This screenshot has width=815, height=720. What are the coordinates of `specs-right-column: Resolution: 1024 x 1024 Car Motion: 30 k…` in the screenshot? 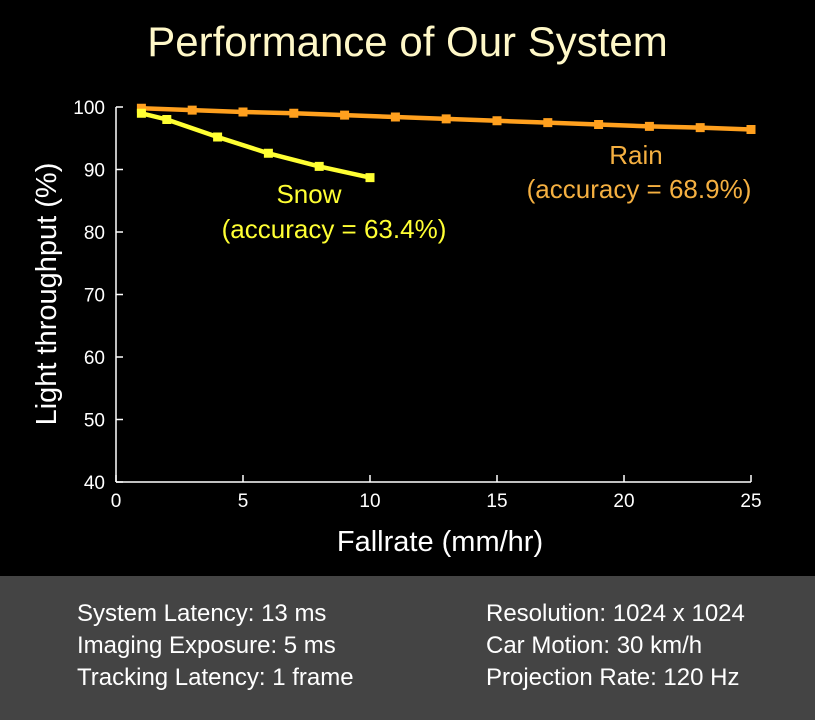 It's located at (615, 646).